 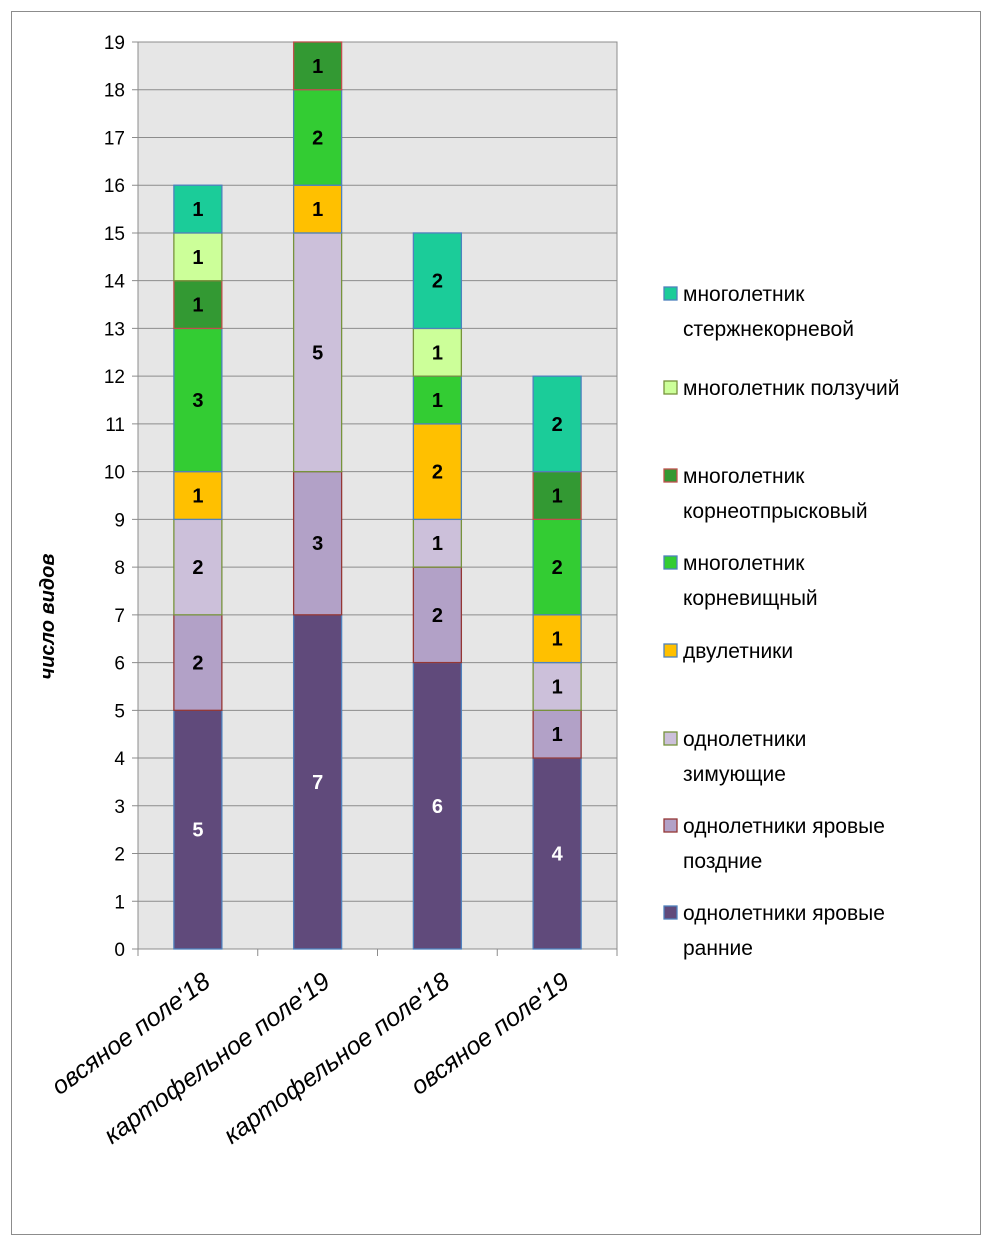 I want to click on x-category-label: картофельное поле'18, so click(x=337, y=1058).